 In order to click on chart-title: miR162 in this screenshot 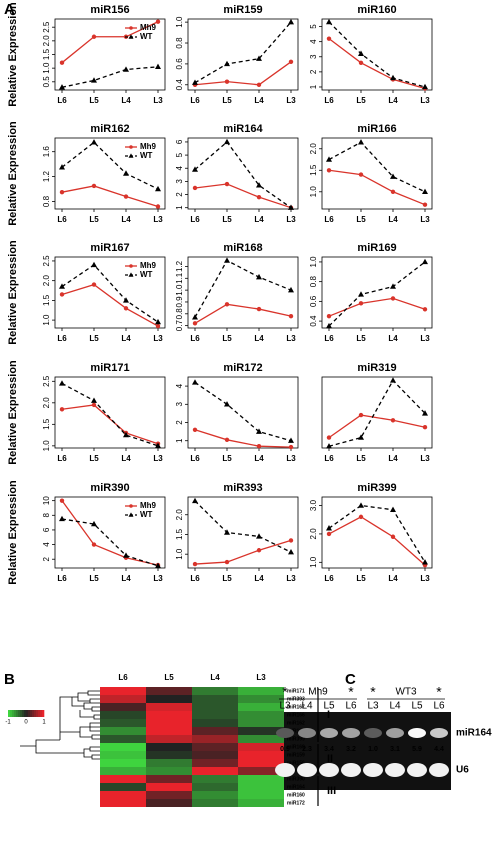, I will do `click(109, 129)`.